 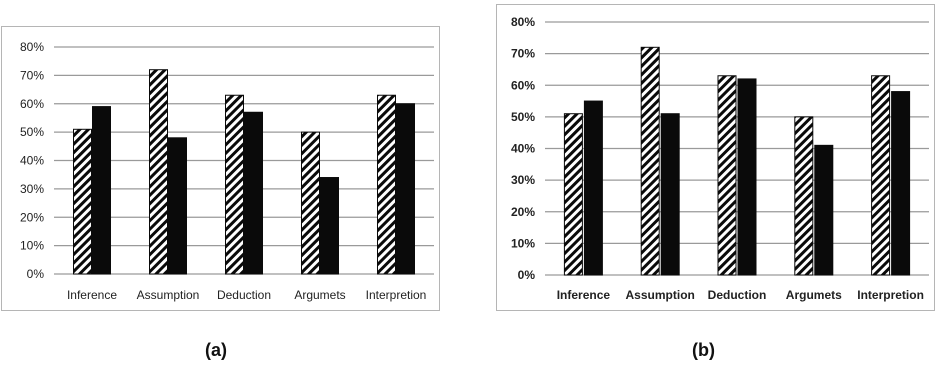 I want to click on caption-a: (a), so click(x=216, y=350).